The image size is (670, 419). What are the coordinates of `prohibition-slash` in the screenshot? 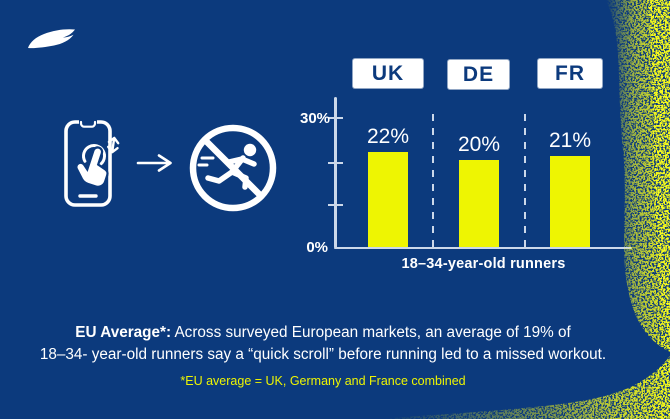 It's located at (233, 168).